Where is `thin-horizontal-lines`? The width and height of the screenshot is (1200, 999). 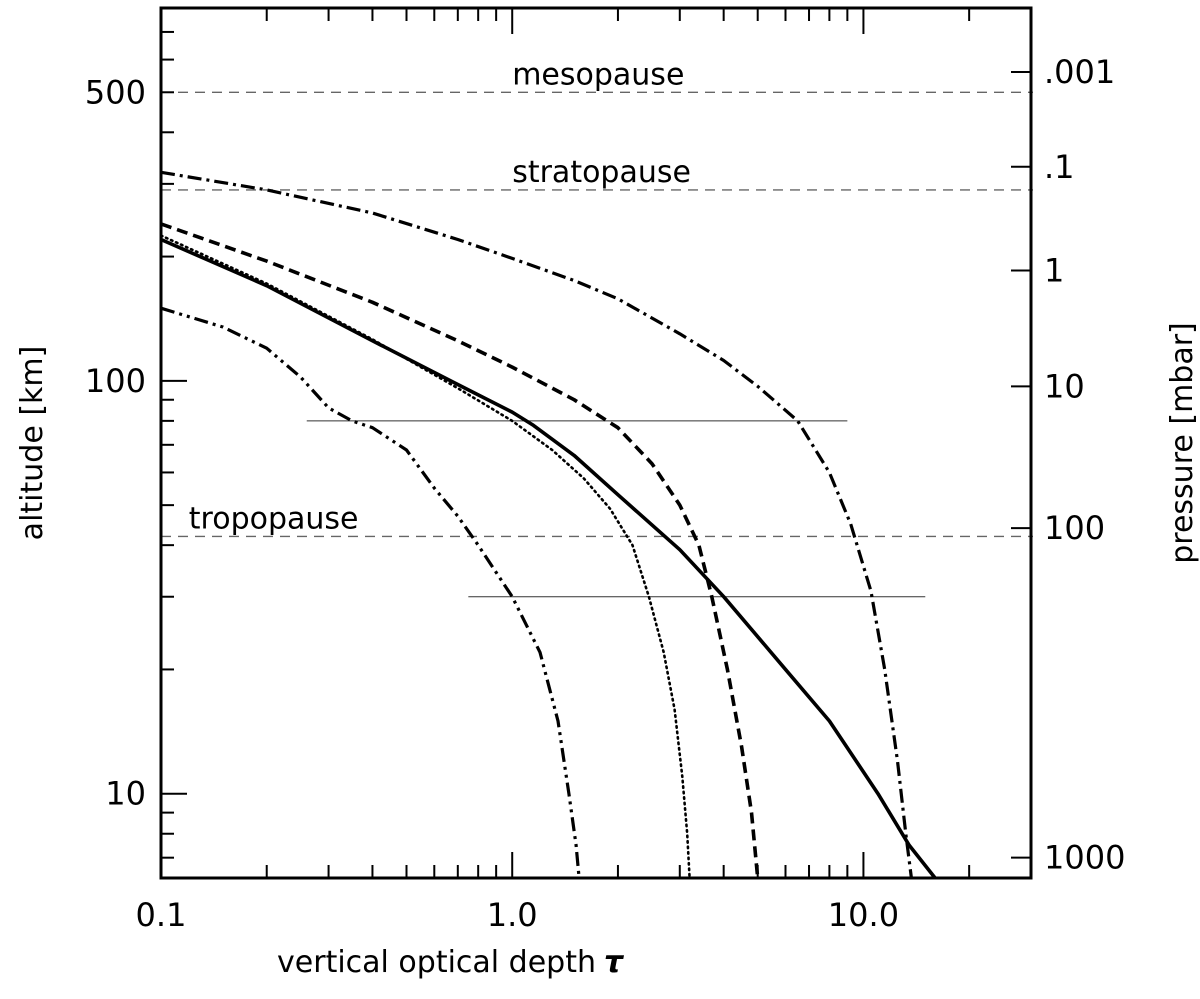
thin-horizontal-lines is located at coordinates (616, 509).